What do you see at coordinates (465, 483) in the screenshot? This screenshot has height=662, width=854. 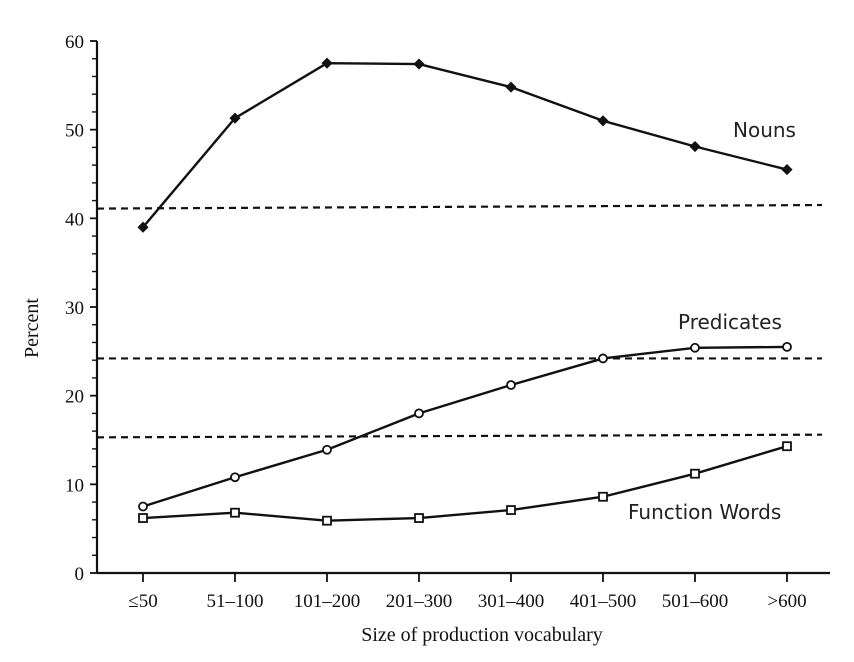 I see `series-line-function-words` at bounding box center [465, 483].